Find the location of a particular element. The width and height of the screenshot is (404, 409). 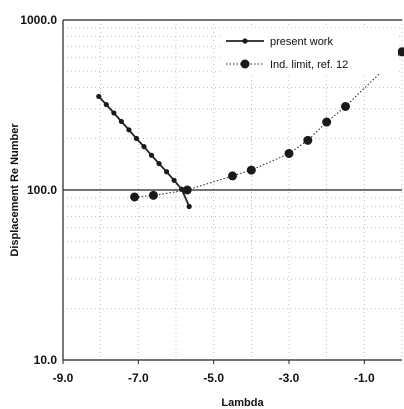

legend-label-1: Ind. limit, ref. 12 is located at coordinates (309, 65).